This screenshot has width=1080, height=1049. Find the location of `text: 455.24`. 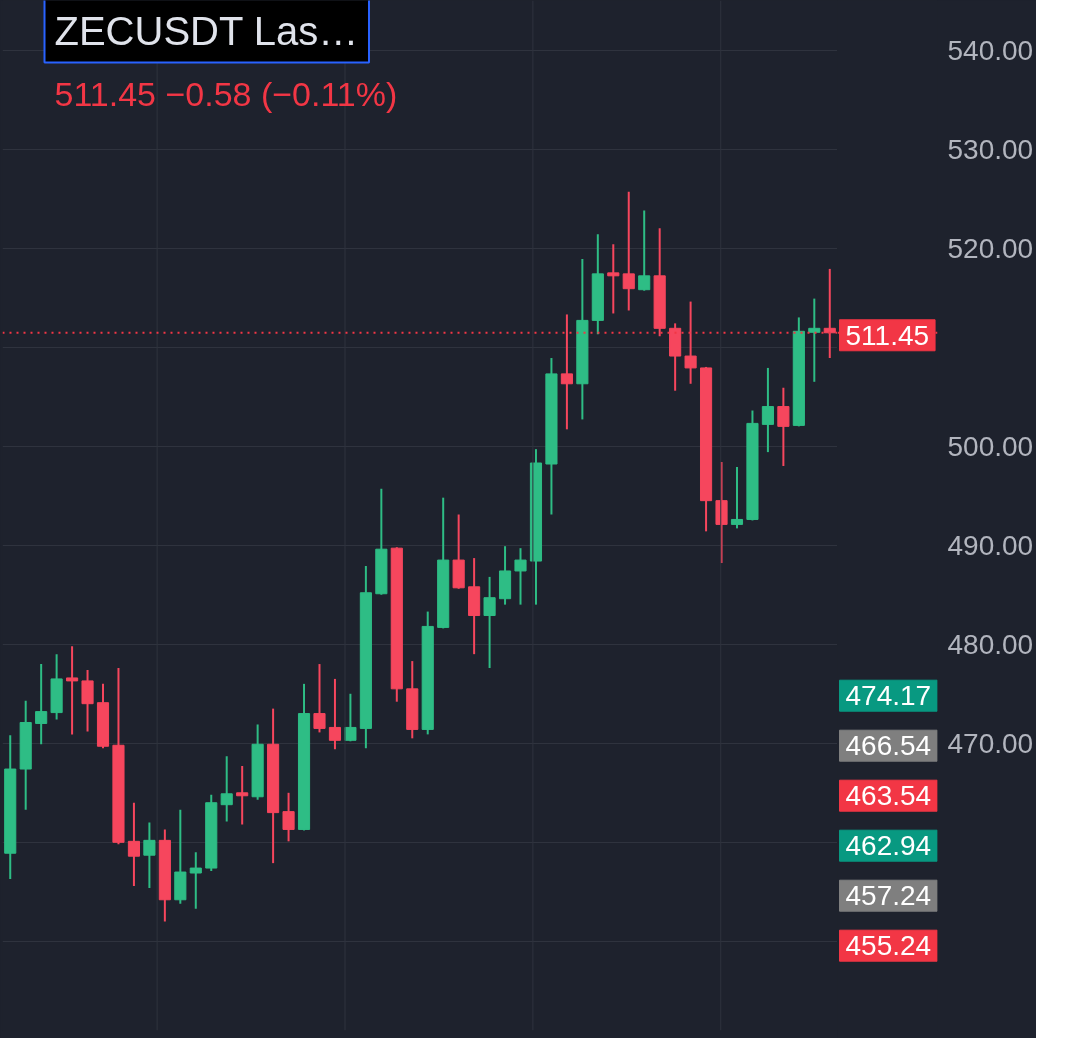

text: 455.24 is located at coordinates (888, 946).